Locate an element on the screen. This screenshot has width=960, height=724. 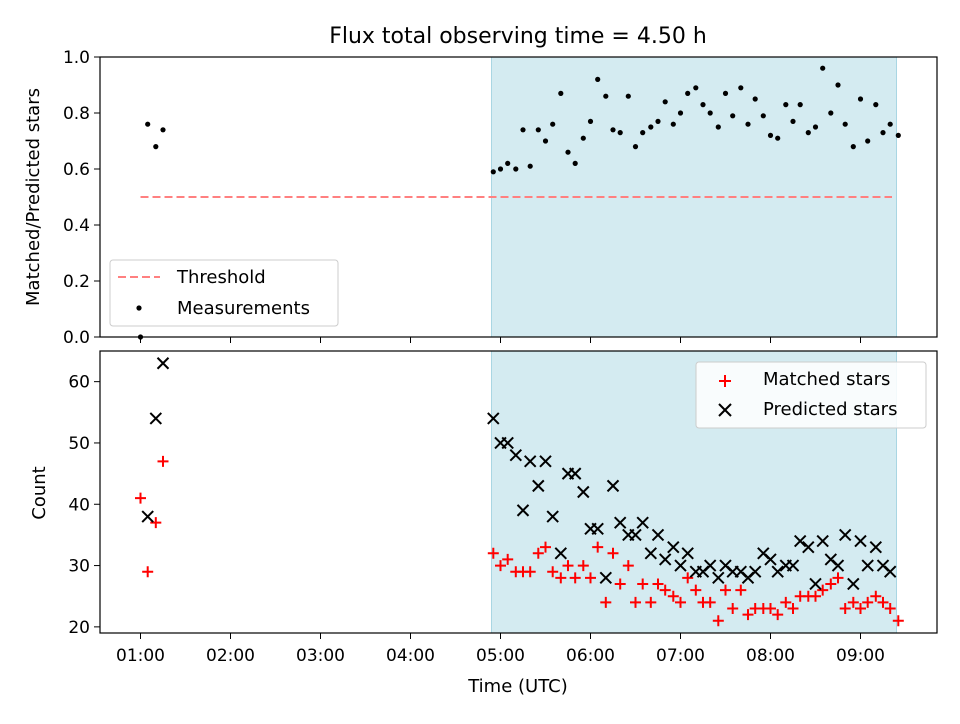
measurements-legend-swatch is located at coordinates (139, 308).